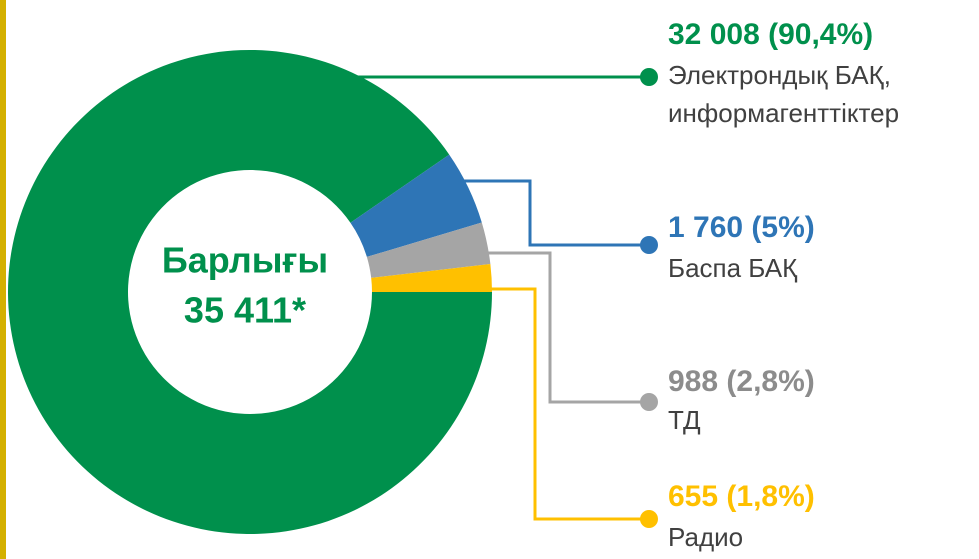  I want to click on value-label: 1 760 (5%), so click(741, 227).